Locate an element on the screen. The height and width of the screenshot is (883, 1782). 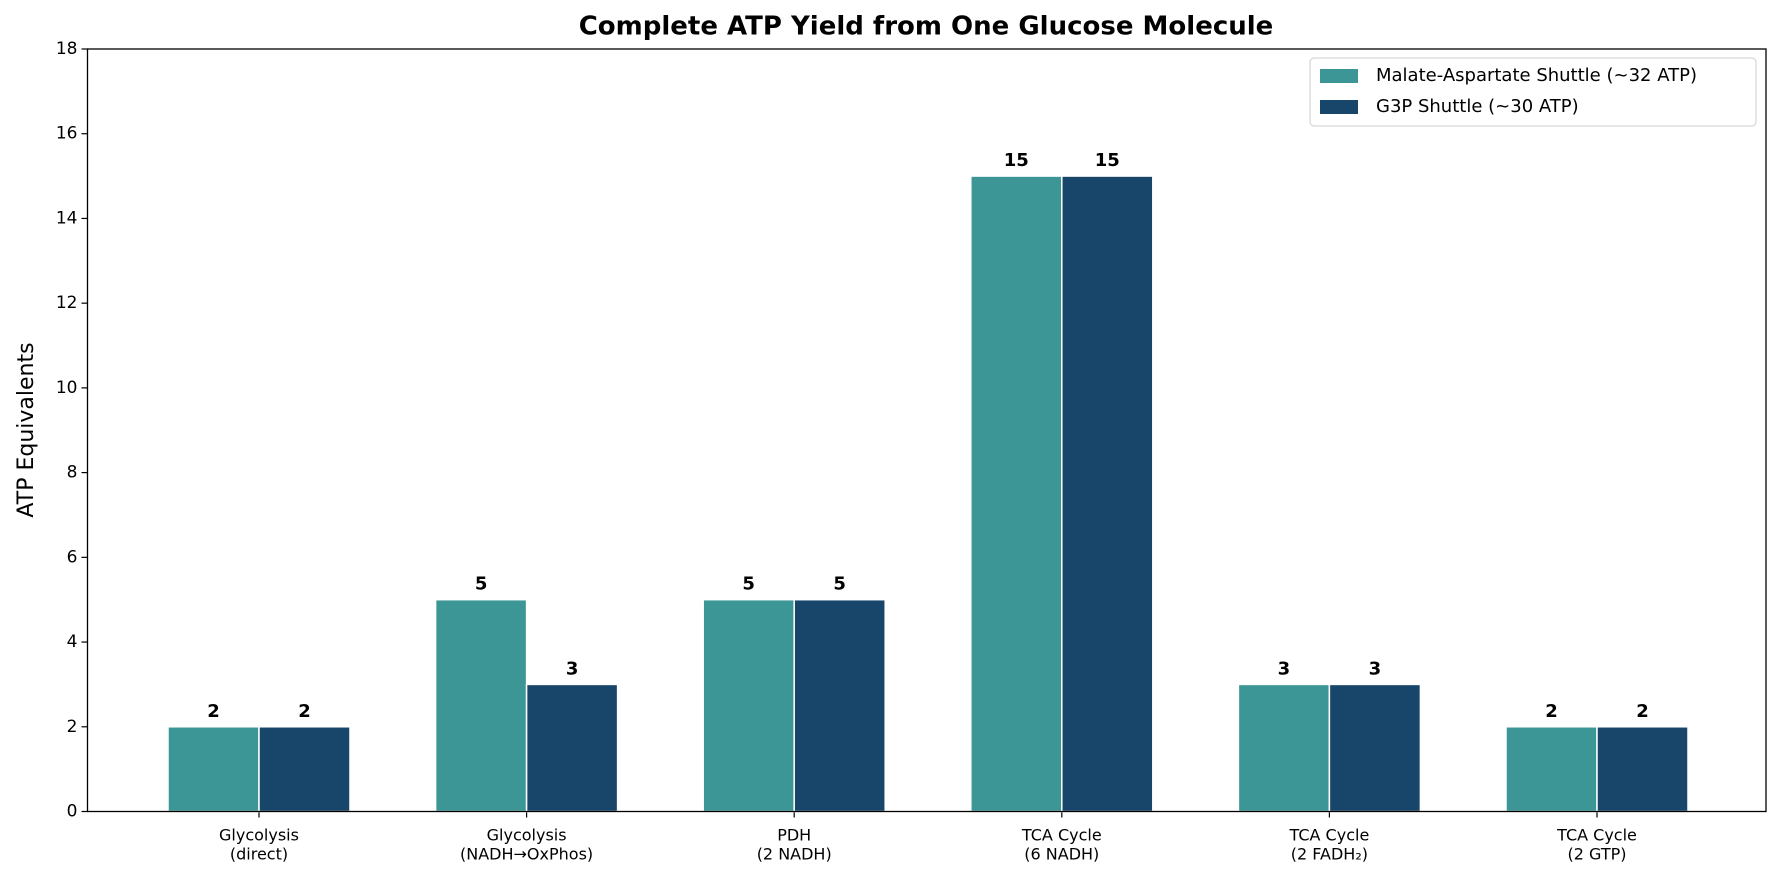
y-tick-label: 18 is located at coordinates (67, 49).